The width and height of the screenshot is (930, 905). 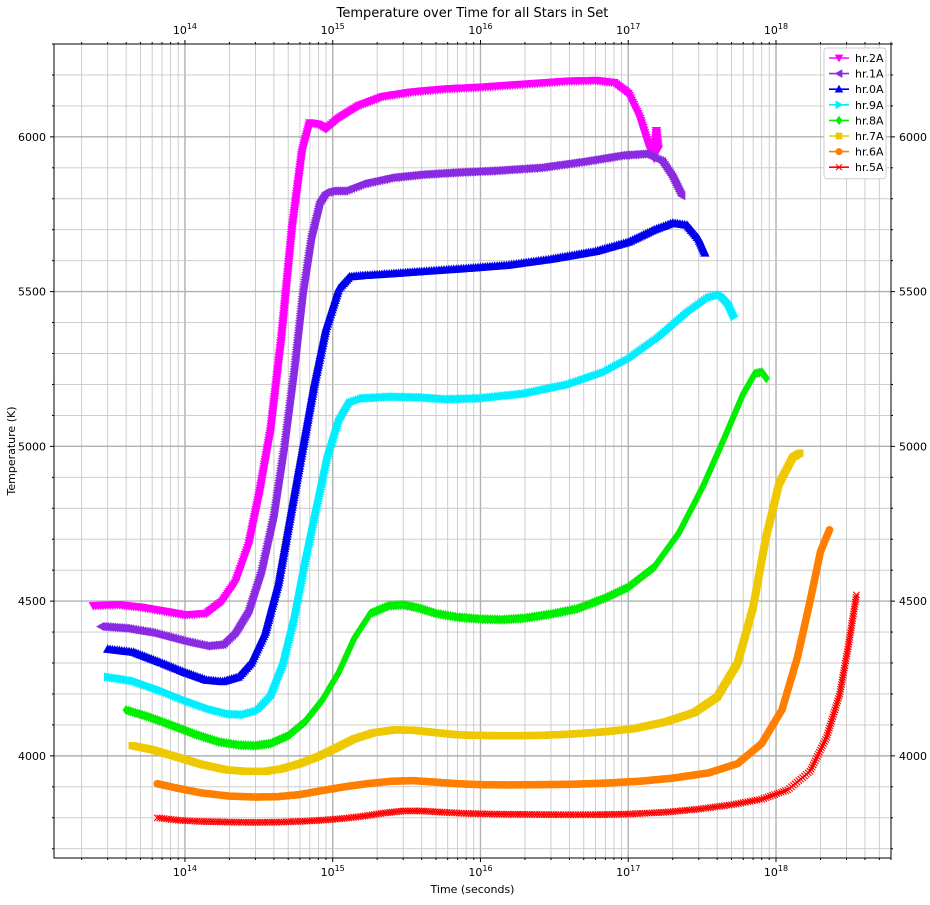 What do you see at coordinates (192, 26) in the screenshot?
I see `x-tick-label-top-exponent: 14` at bounding box center [192, 26].